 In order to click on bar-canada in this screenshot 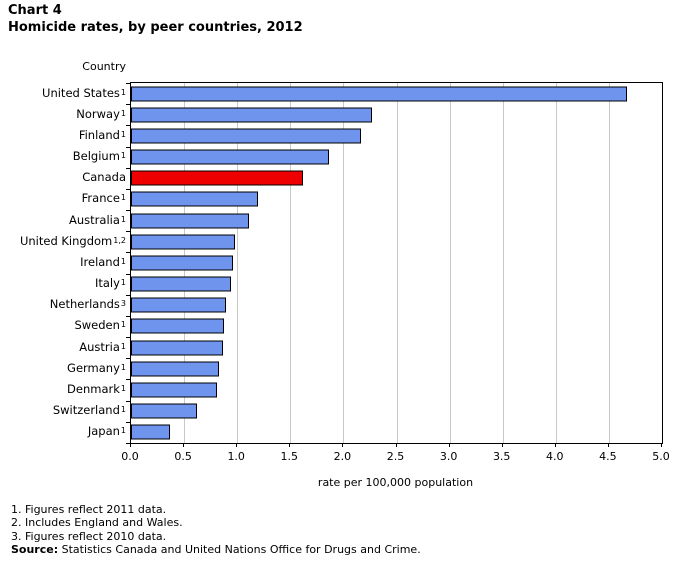, I will do `click(217, 178)`.